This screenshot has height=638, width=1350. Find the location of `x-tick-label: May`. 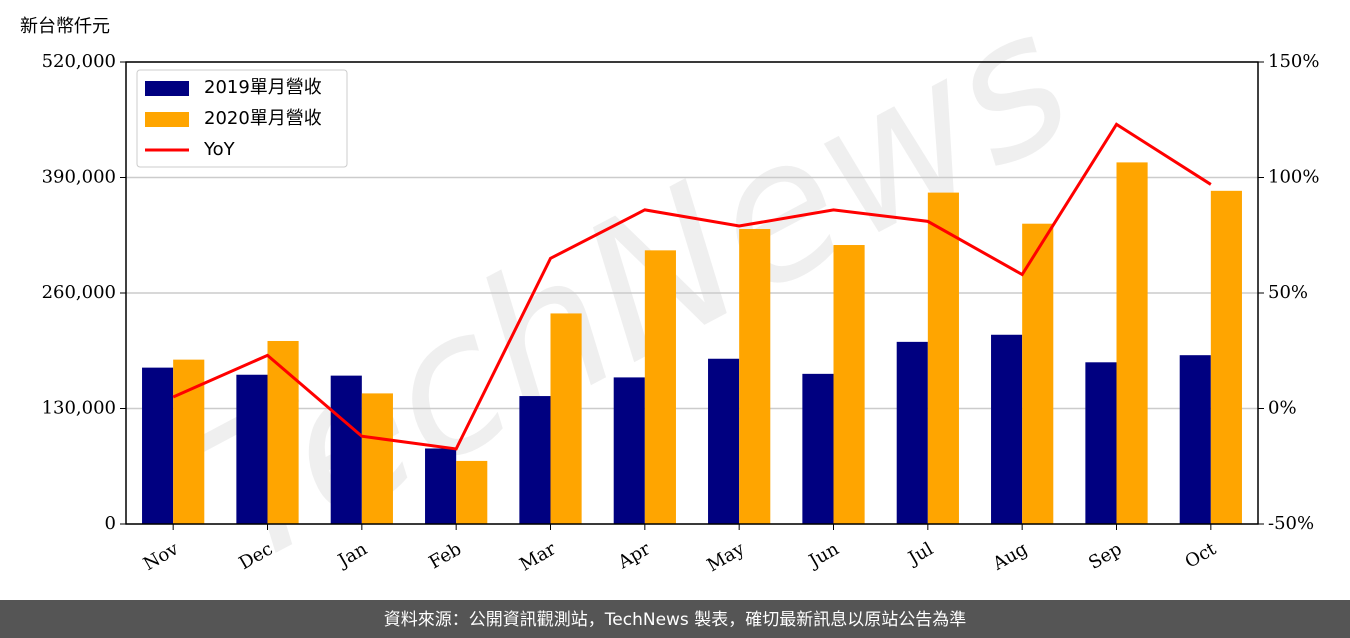

x-tick-label: May is located at coordinates (726, 557).